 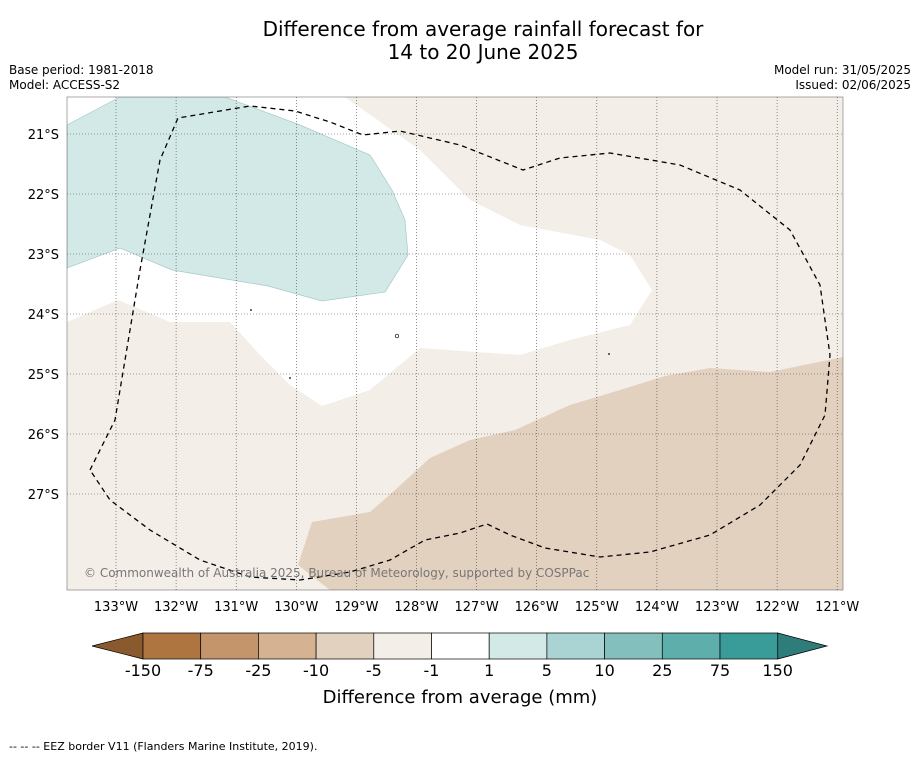 I want to click on colorbar-under-arrow, so click(x=117, y=646).